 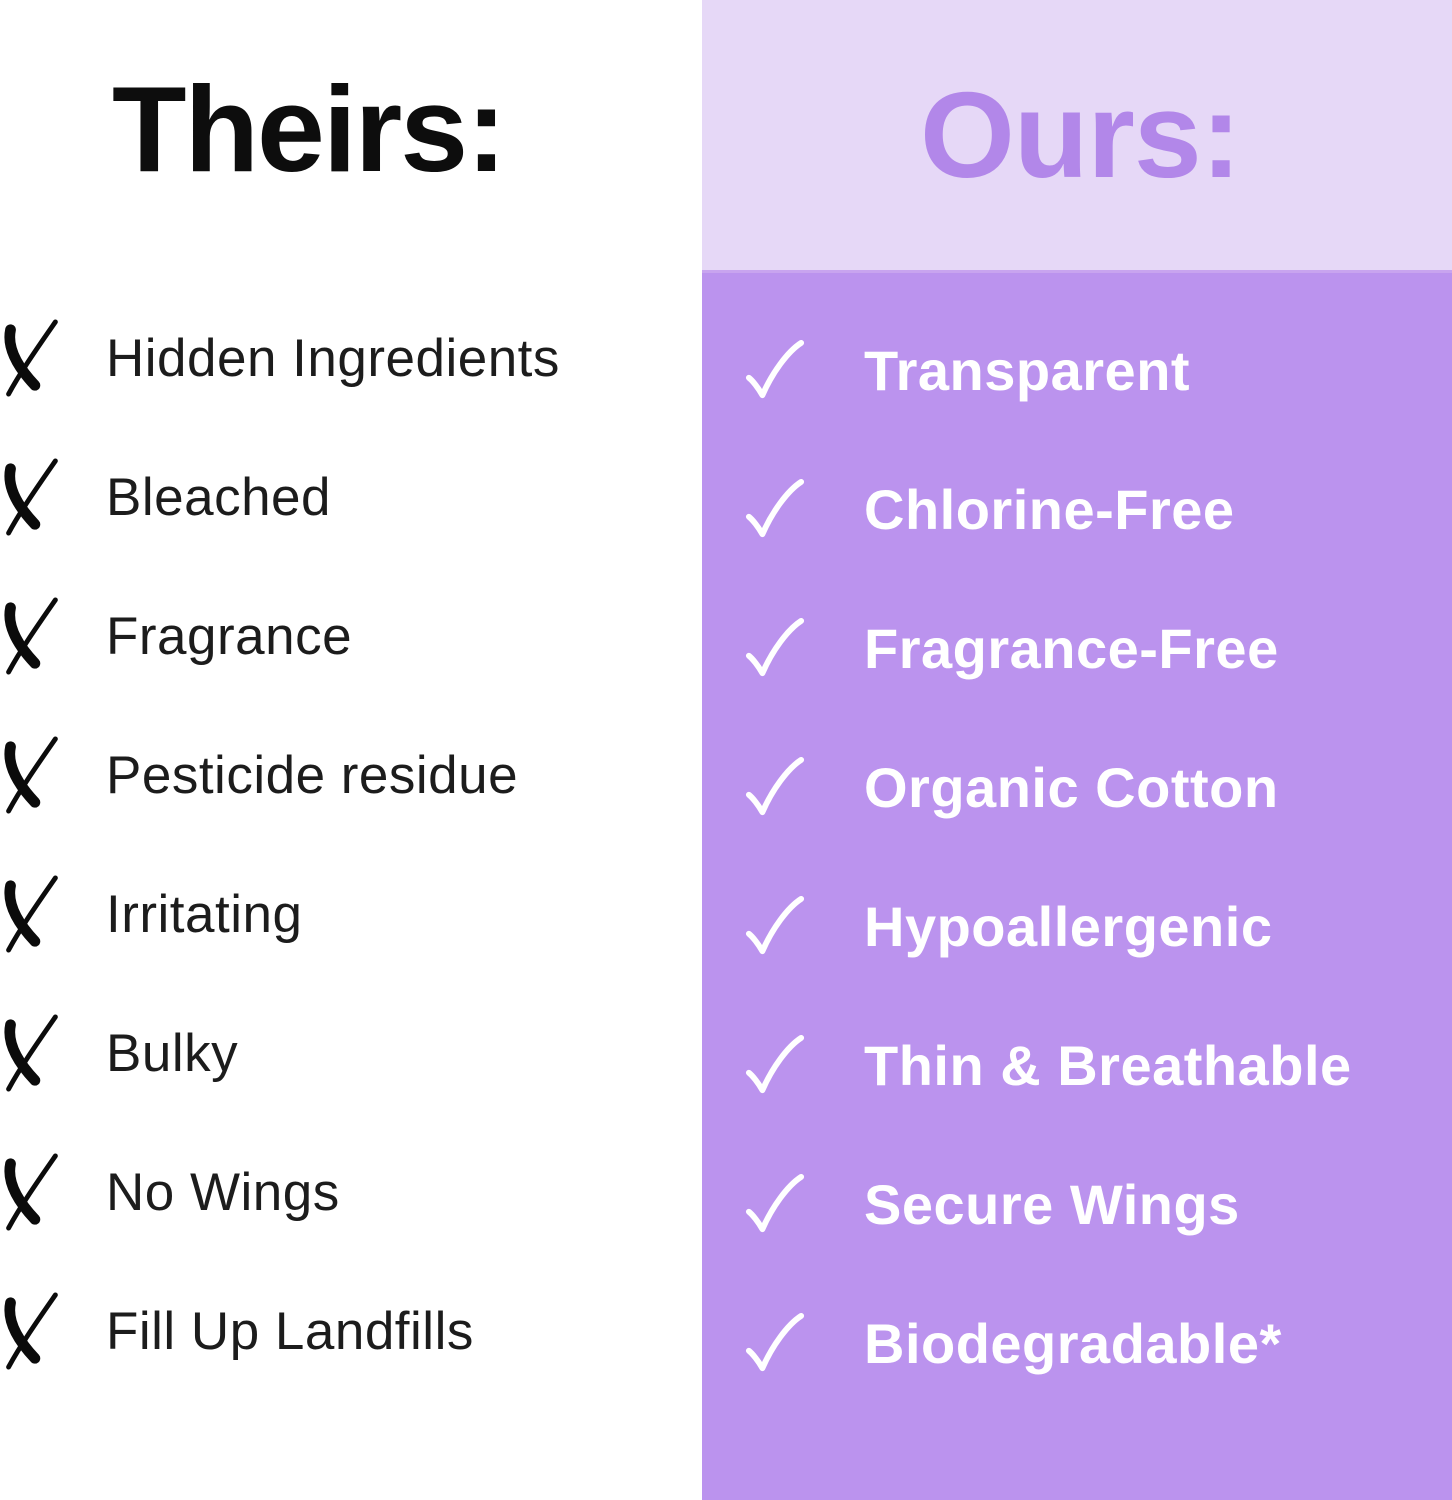 I want to click on ours-item-label: Secure Wings, so click(x=1052, y=1204).